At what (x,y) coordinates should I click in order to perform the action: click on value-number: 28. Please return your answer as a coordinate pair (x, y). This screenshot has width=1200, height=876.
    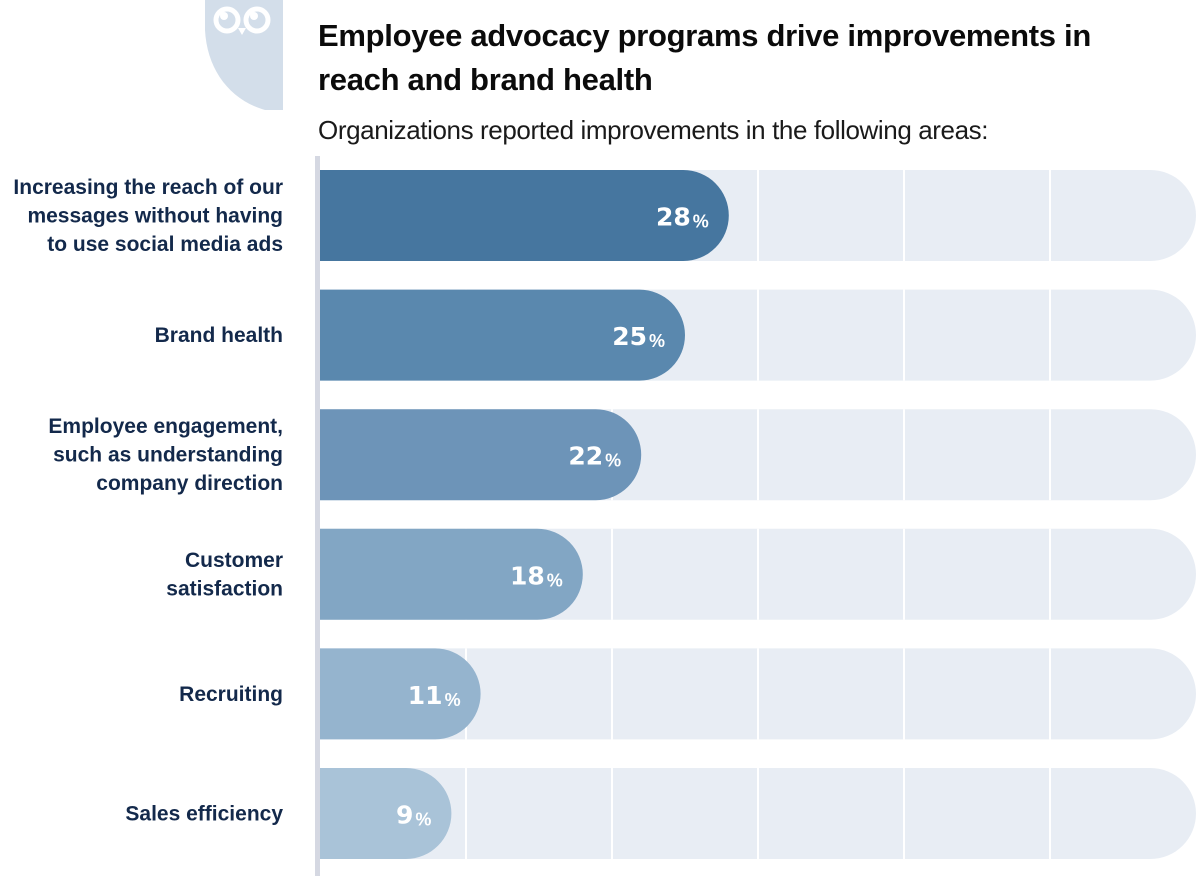
    Looking at the image, I should click on (673, 217).